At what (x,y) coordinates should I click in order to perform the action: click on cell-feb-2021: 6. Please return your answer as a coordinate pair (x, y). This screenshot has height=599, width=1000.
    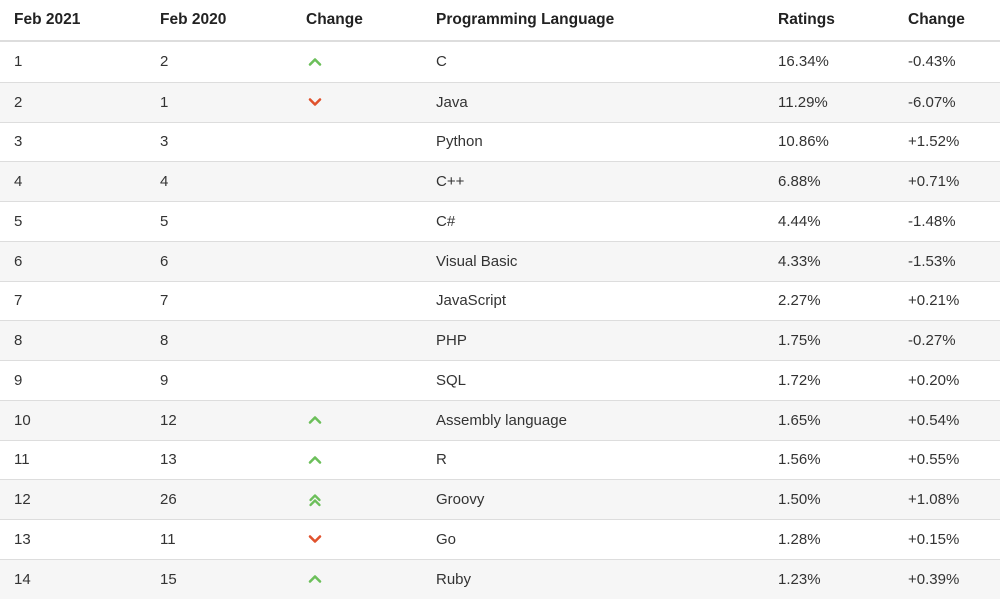
    Looking at the image, I should click on (18, 261).